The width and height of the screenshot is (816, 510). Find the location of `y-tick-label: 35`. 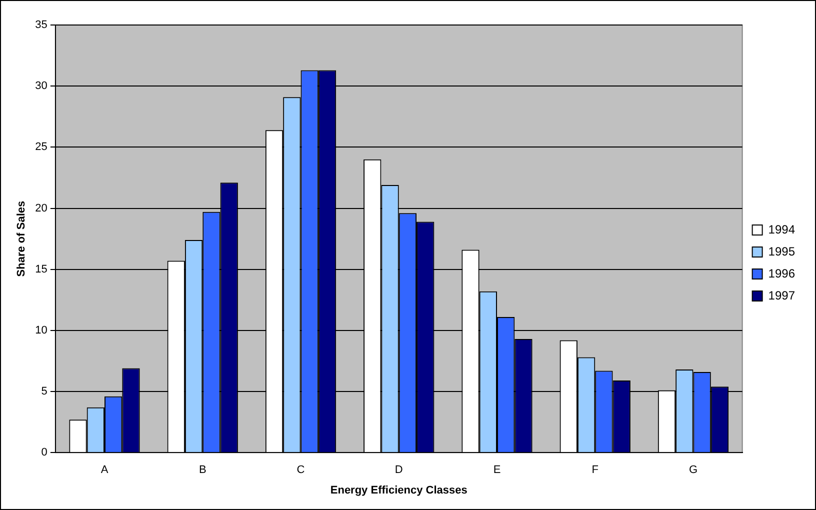

y-tick-label: 35 is located at coordinates (41, 25).